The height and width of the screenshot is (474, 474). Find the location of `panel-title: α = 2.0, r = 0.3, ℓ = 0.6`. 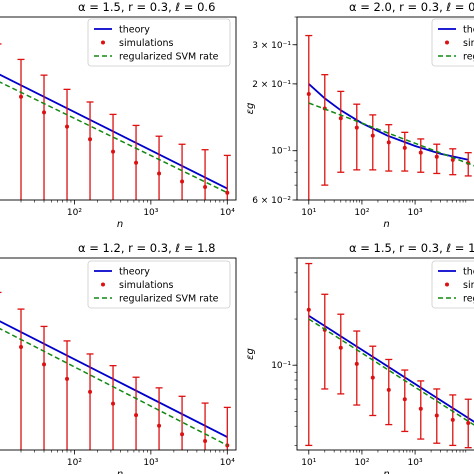

panel-title: α = 2.0, r = 0.3, ℓ = 0.6 is located at coordinates (411, 7).